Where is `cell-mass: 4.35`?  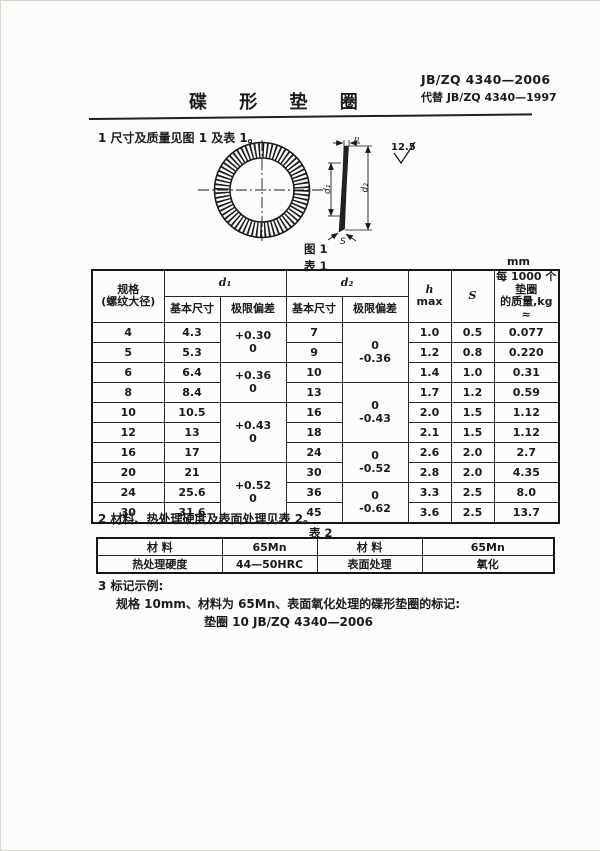 cell-mass: 4.35 is located at coordinates (526, 472).